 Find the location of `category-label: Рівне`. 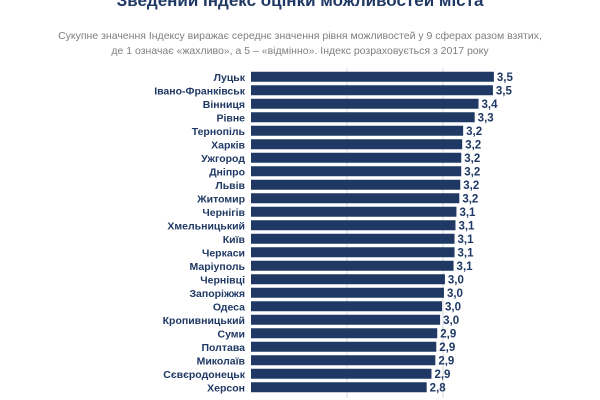

category-label: Рівне is located at coordinates (230, 118).